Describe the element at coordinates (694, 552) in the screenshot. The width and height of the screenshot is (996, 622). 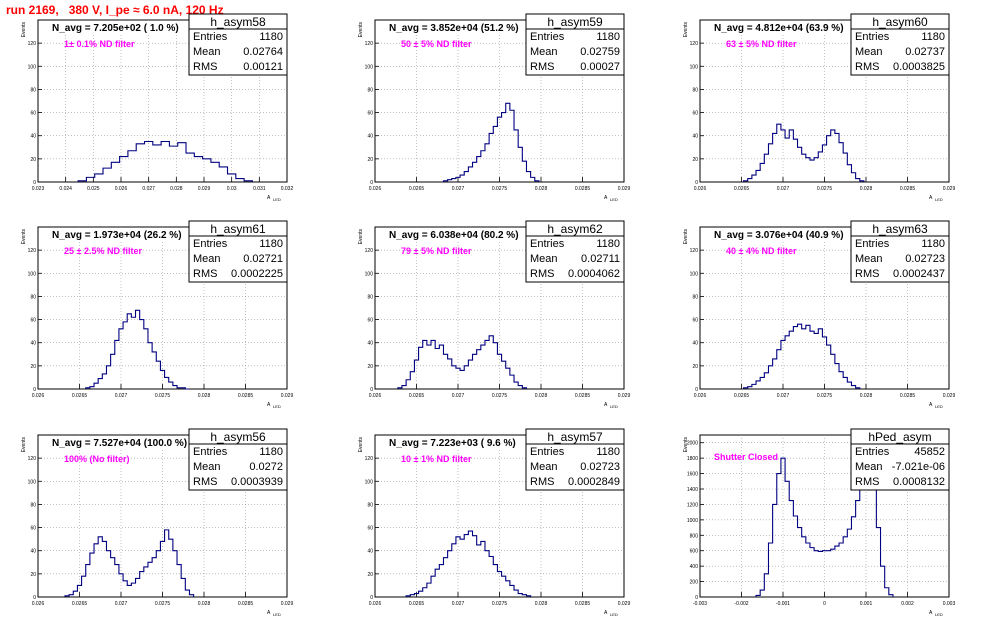
I see `y-tick-label: 600` at that location.